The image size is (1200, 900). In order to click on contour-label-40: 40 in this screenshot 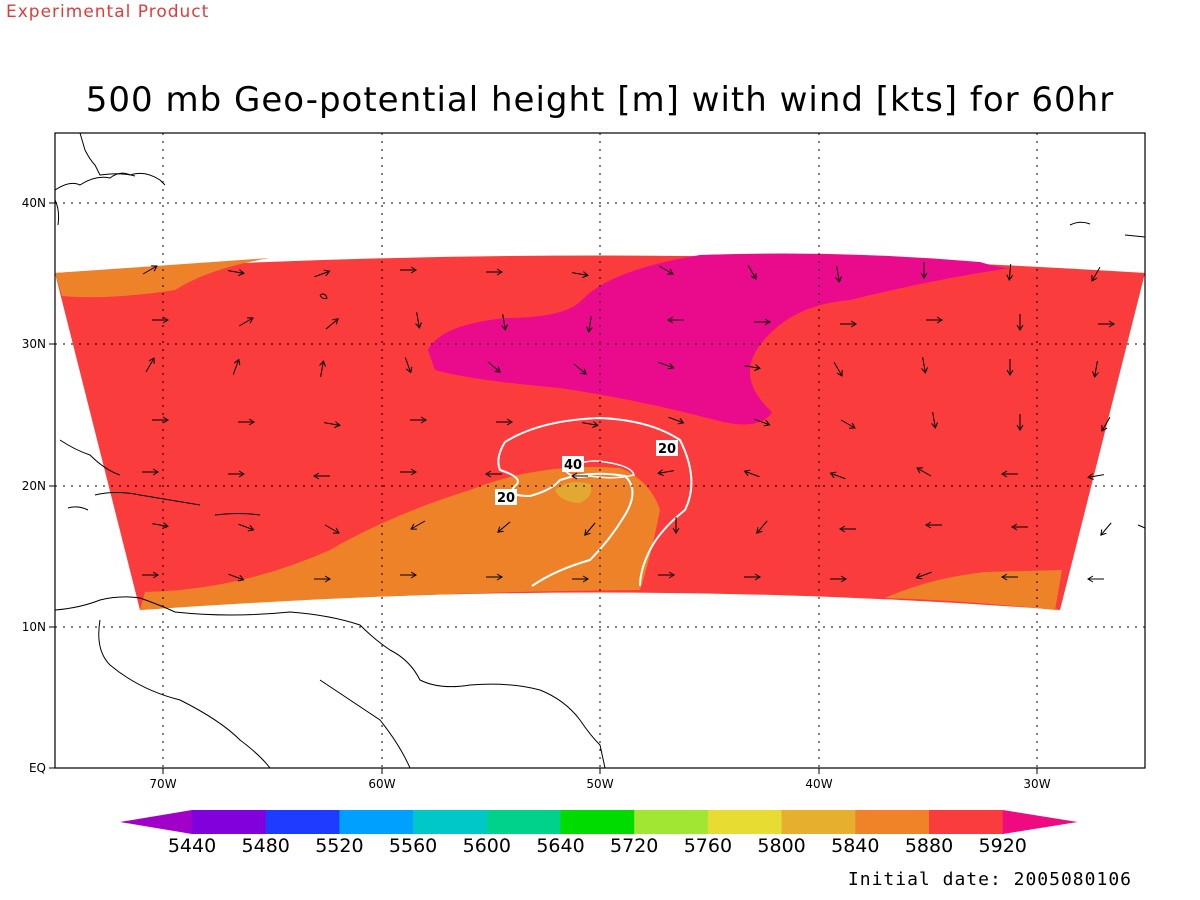, I will do `click(573, 464)`.